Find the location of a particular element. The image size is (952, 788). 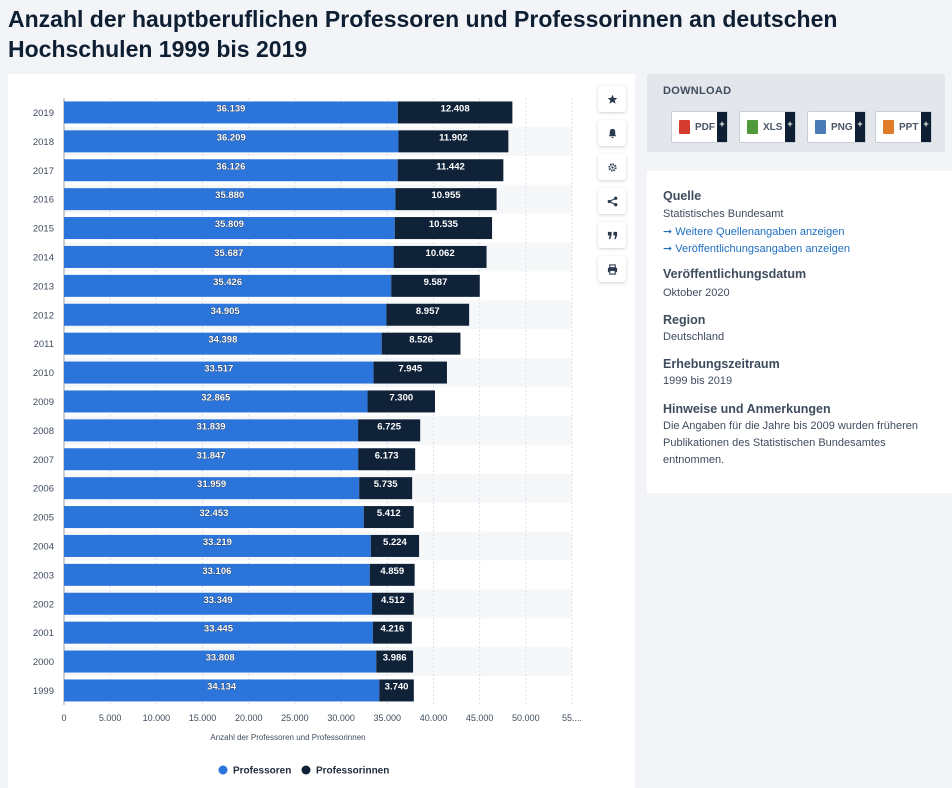

download-title: DOWNLOAD is located at coordinates (697, 91).